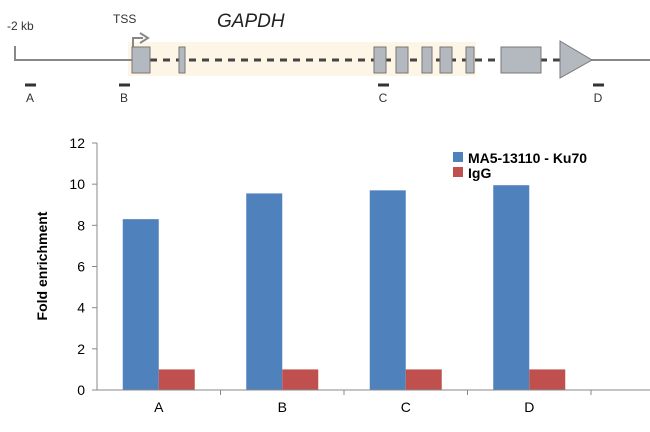 This screenshot has height=432, width=650. Describe the element at coordinates (576, 59) in the screenshot. I see `exon-arrow` at that location.